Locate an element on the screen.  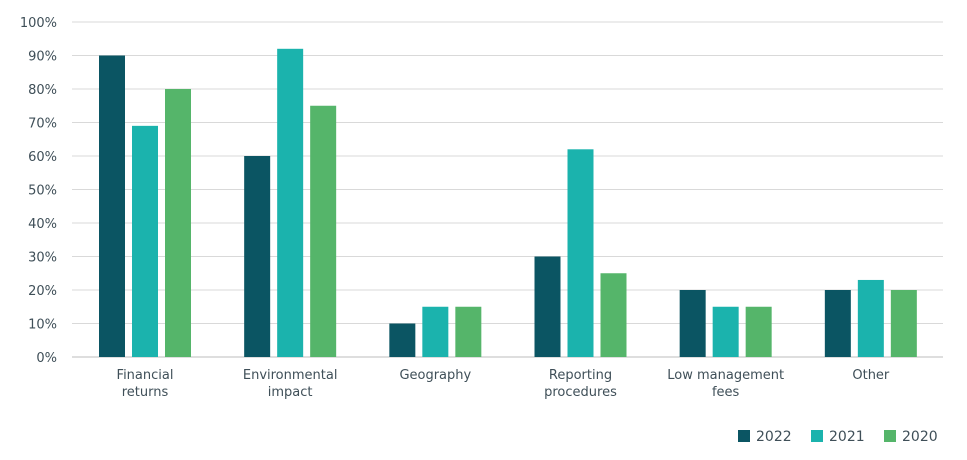
category-label: returns is located at coordinates (145, 392).